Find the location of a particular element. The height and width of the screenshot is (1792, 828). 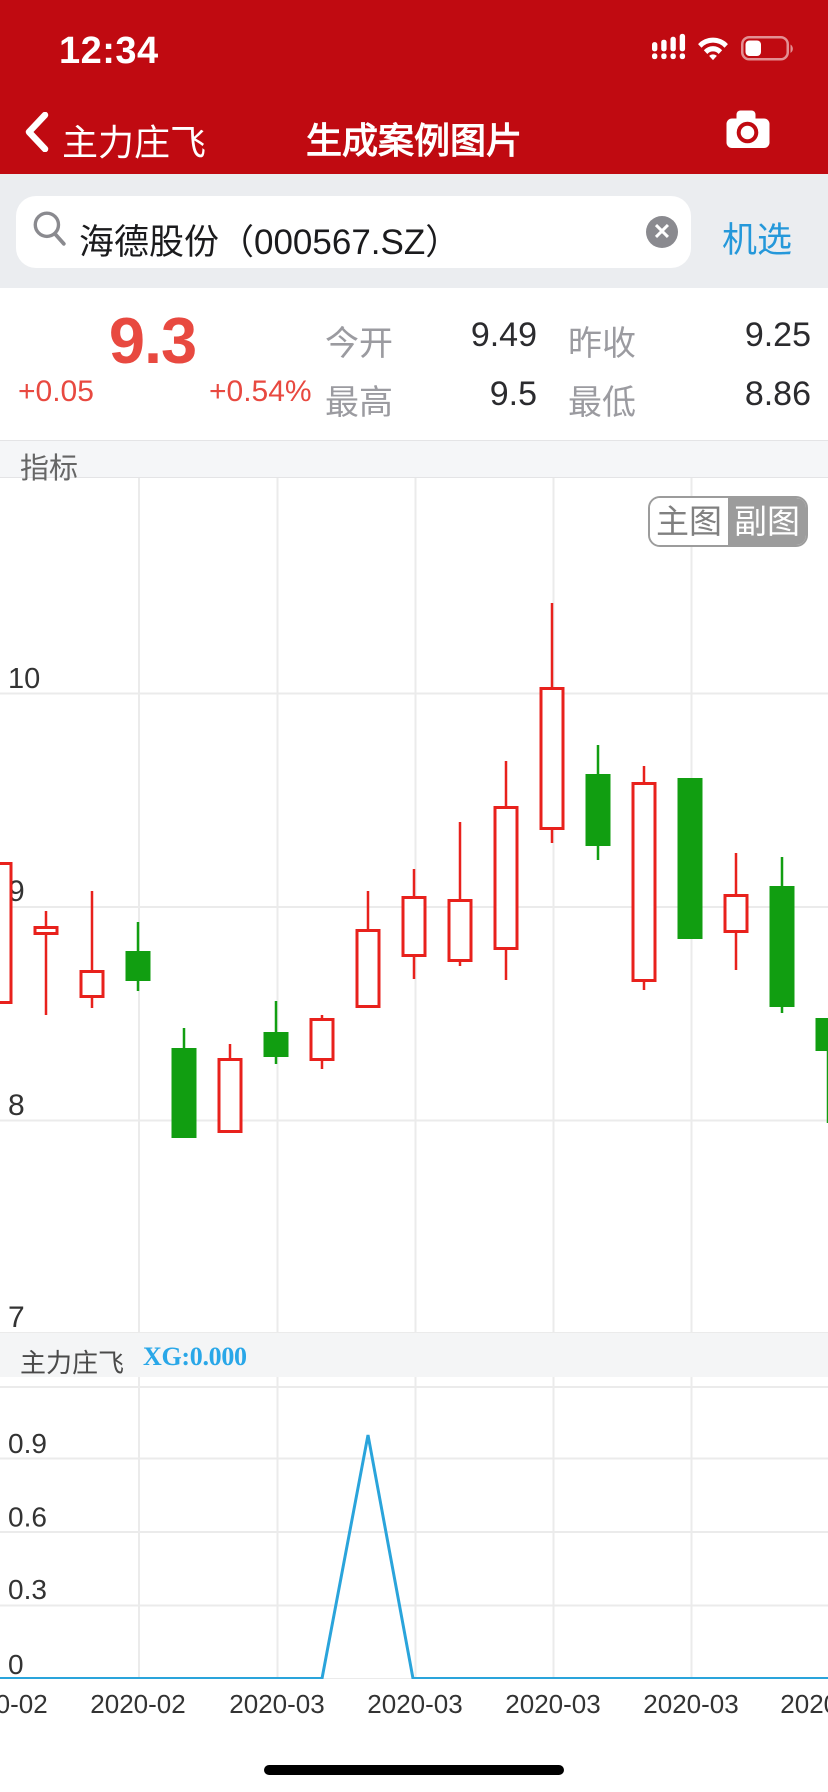

svg-text: 0.3 is located at coordinates (27, 1589).